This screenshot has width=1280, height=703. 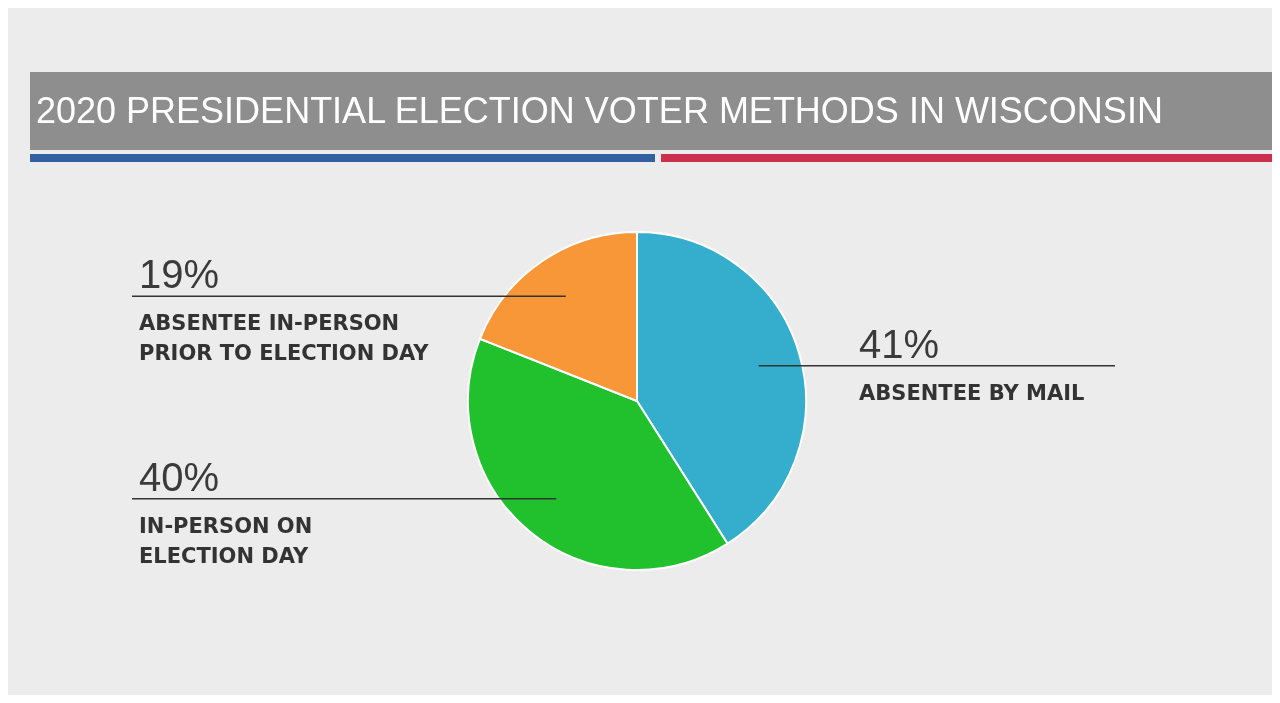 I want to click on slice-label: ABSENTEE IN-PERSON PRIOR TO ELECTION DAY, so click(x=284, y=338).